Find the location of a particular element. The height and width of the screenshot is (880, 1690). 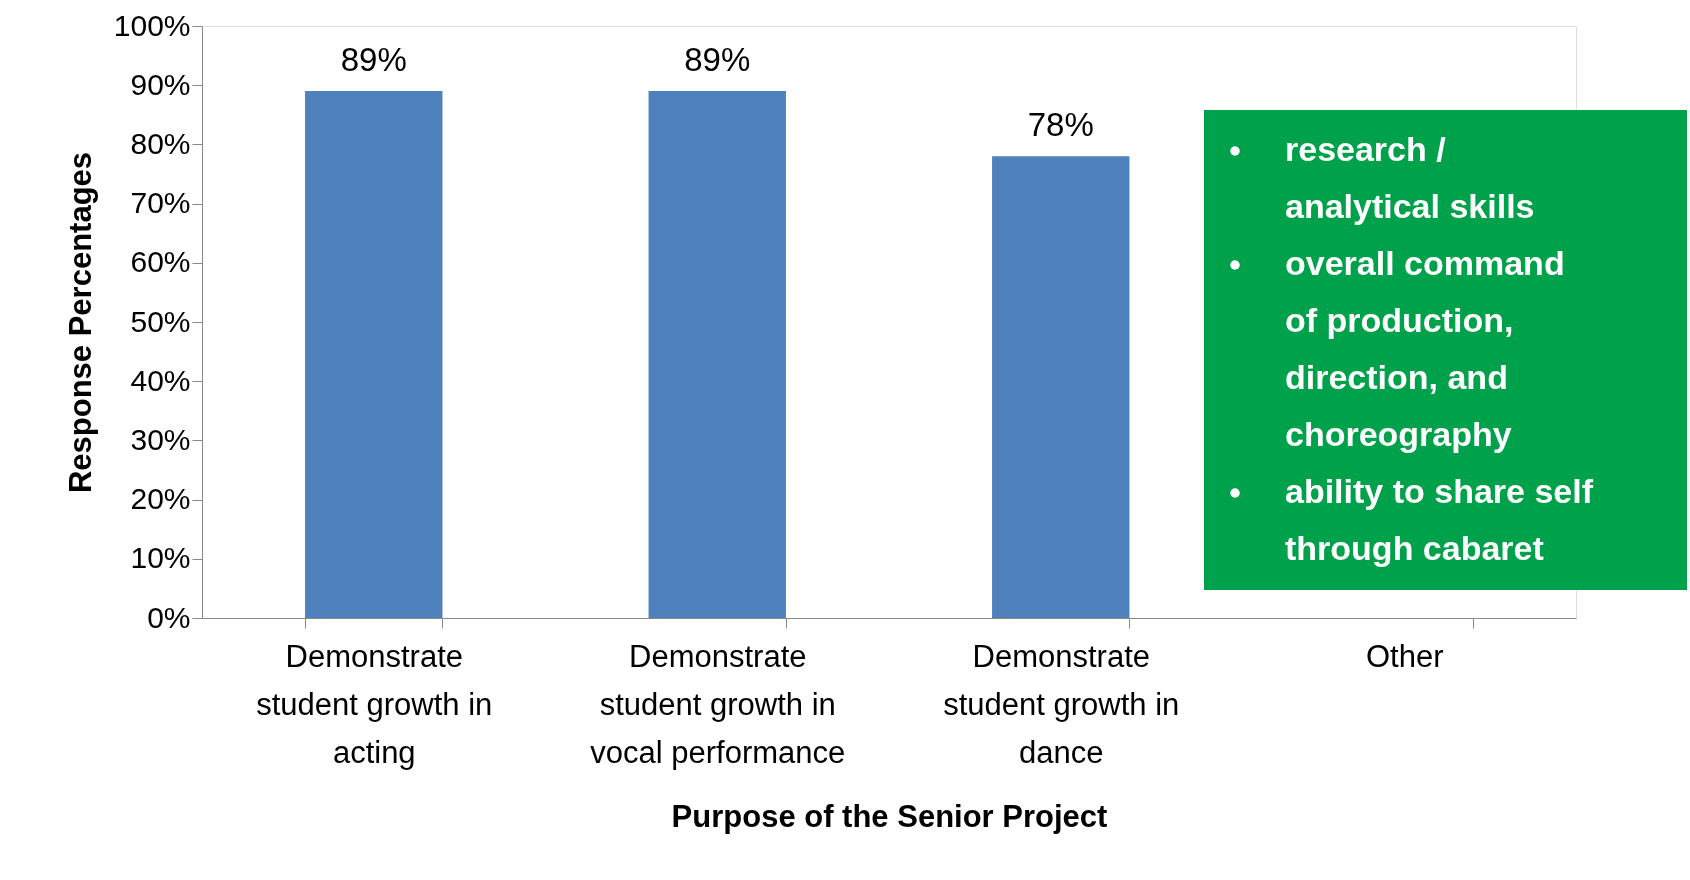

x-tick-label: Demonstrate student growth in vocal performance is located at coordinates (718, 704).